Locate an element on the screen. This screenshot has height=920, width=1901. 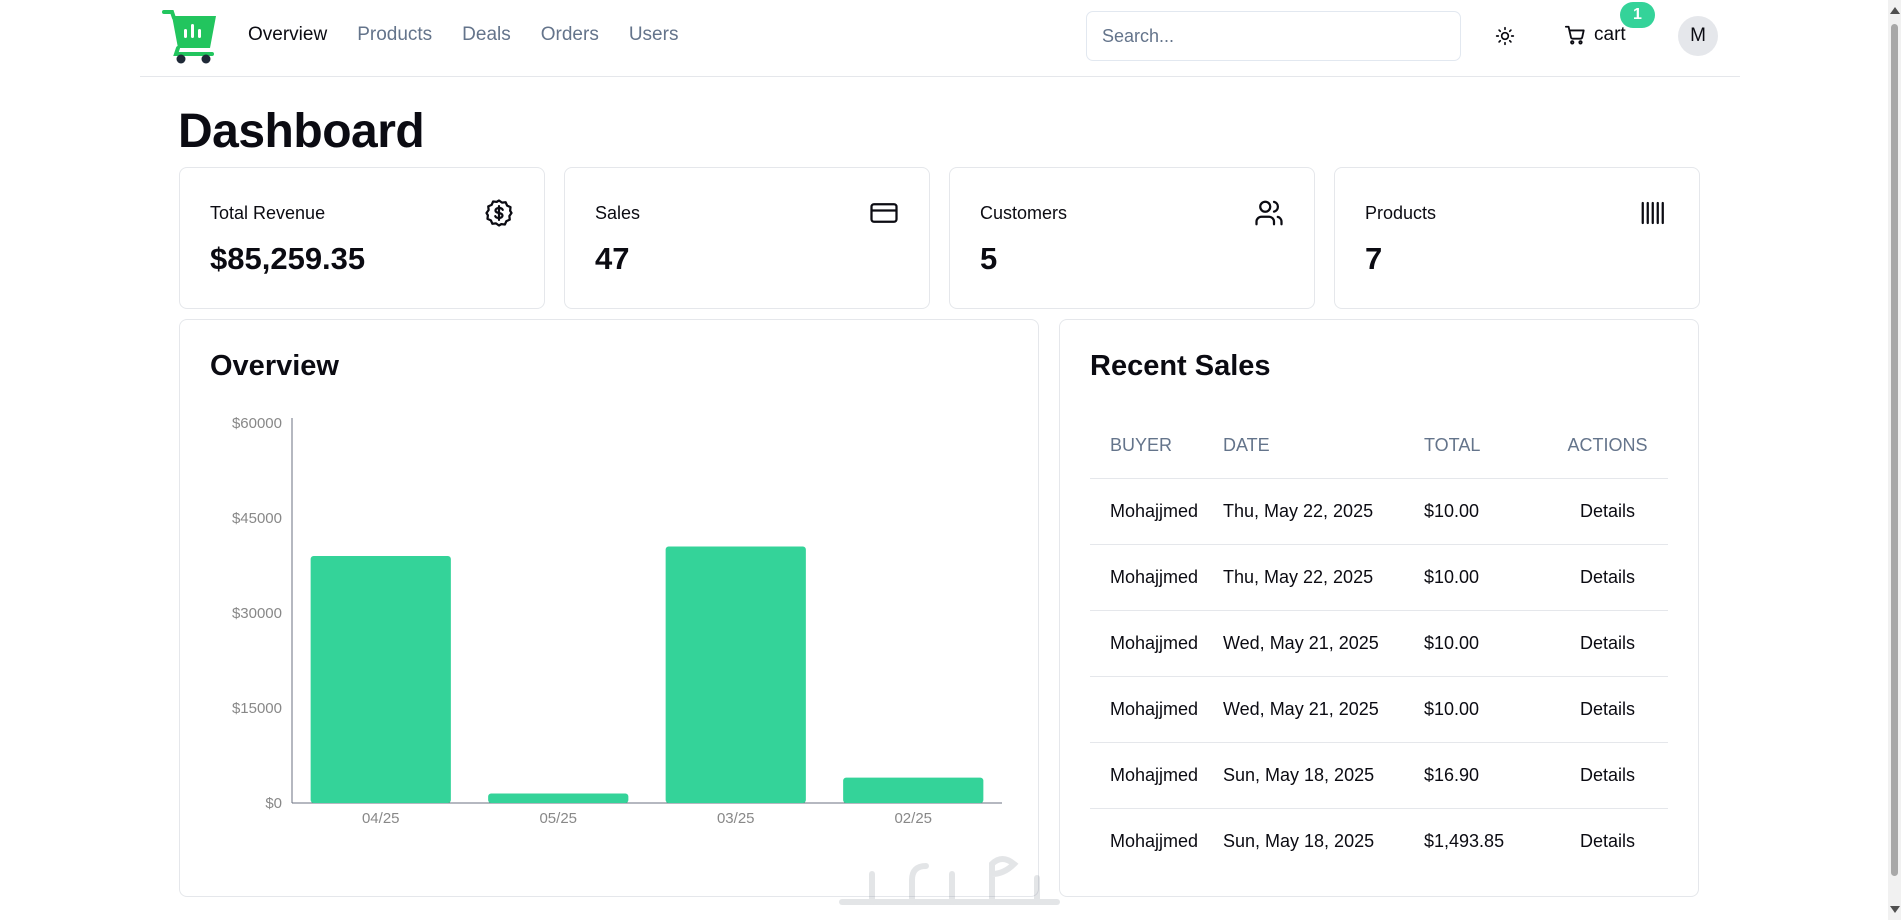
cart-count-badge: 1 is located at coordinates (1637, 15).